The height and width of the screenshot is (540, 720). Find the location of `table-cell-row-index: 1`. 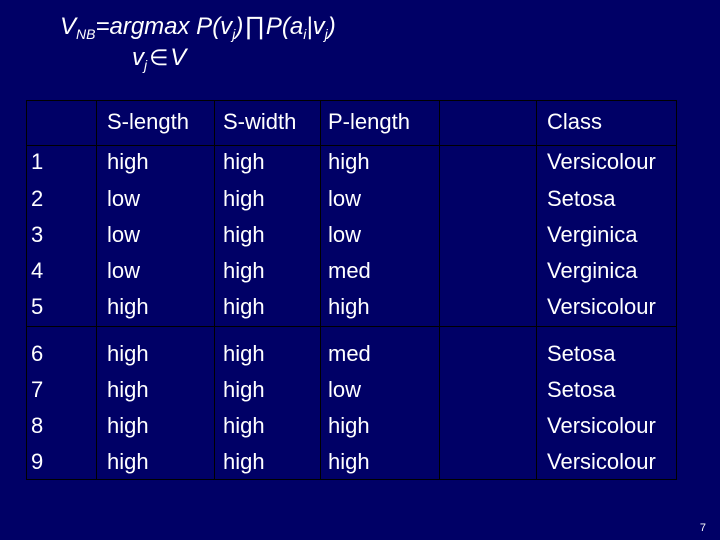

table-cell-row-index: 1 is located at coordinates (37, 161).